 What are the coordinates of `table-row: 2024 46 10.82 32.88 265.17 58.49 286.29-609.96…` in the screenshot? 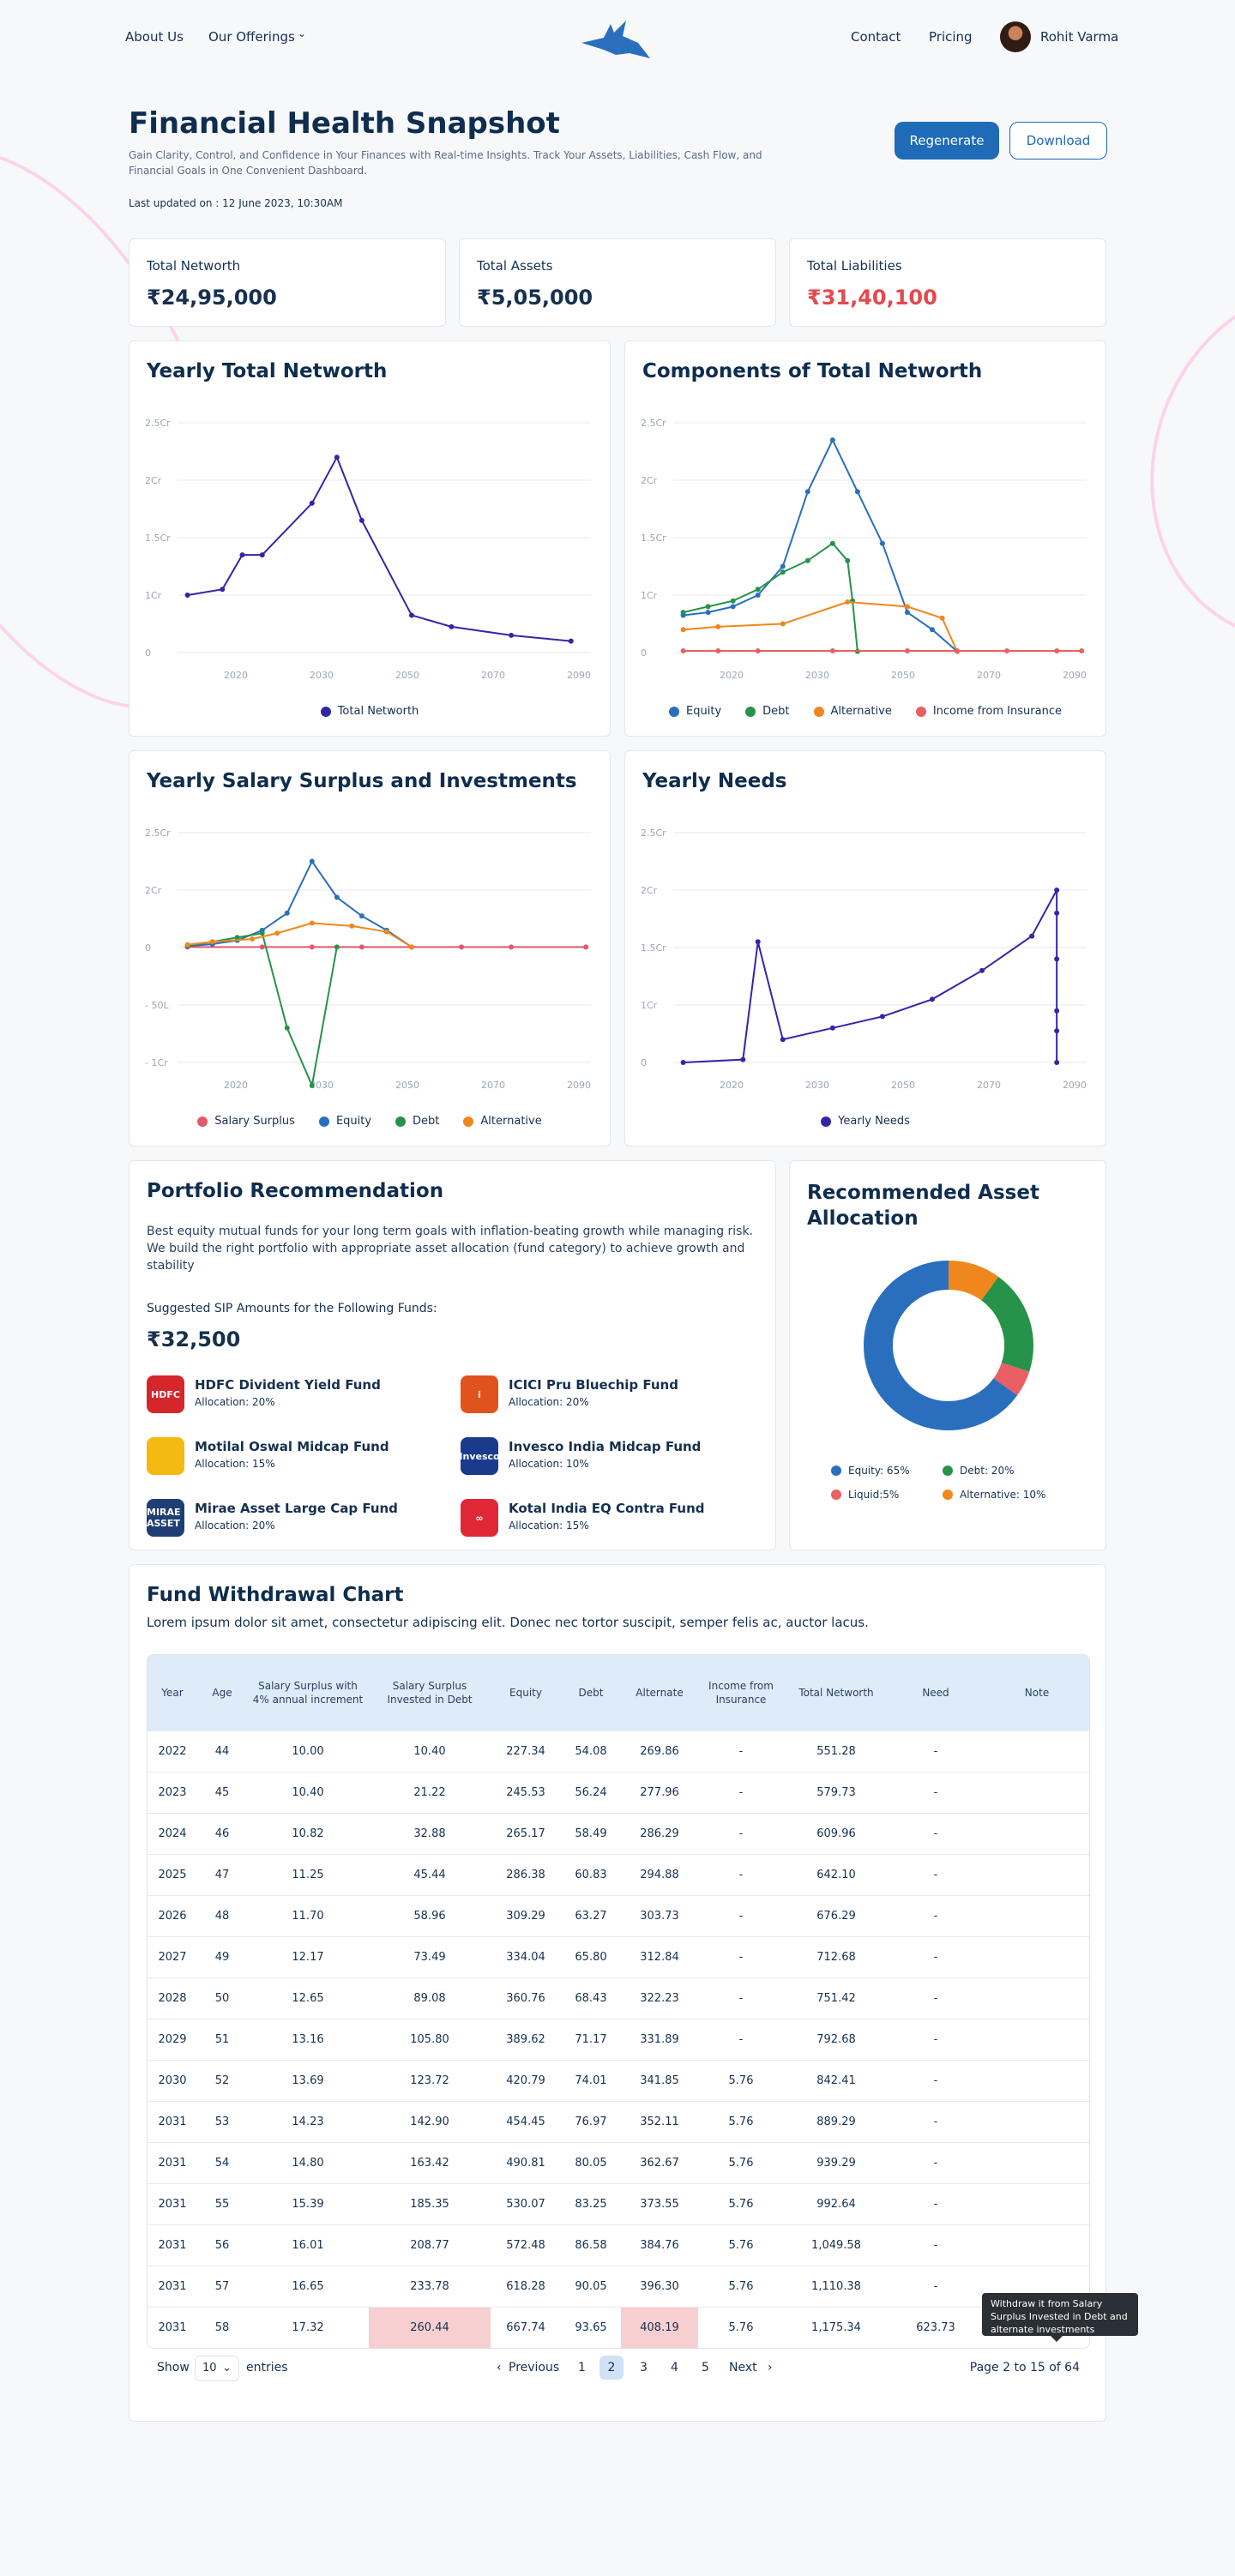 It's located at (618, 1833).